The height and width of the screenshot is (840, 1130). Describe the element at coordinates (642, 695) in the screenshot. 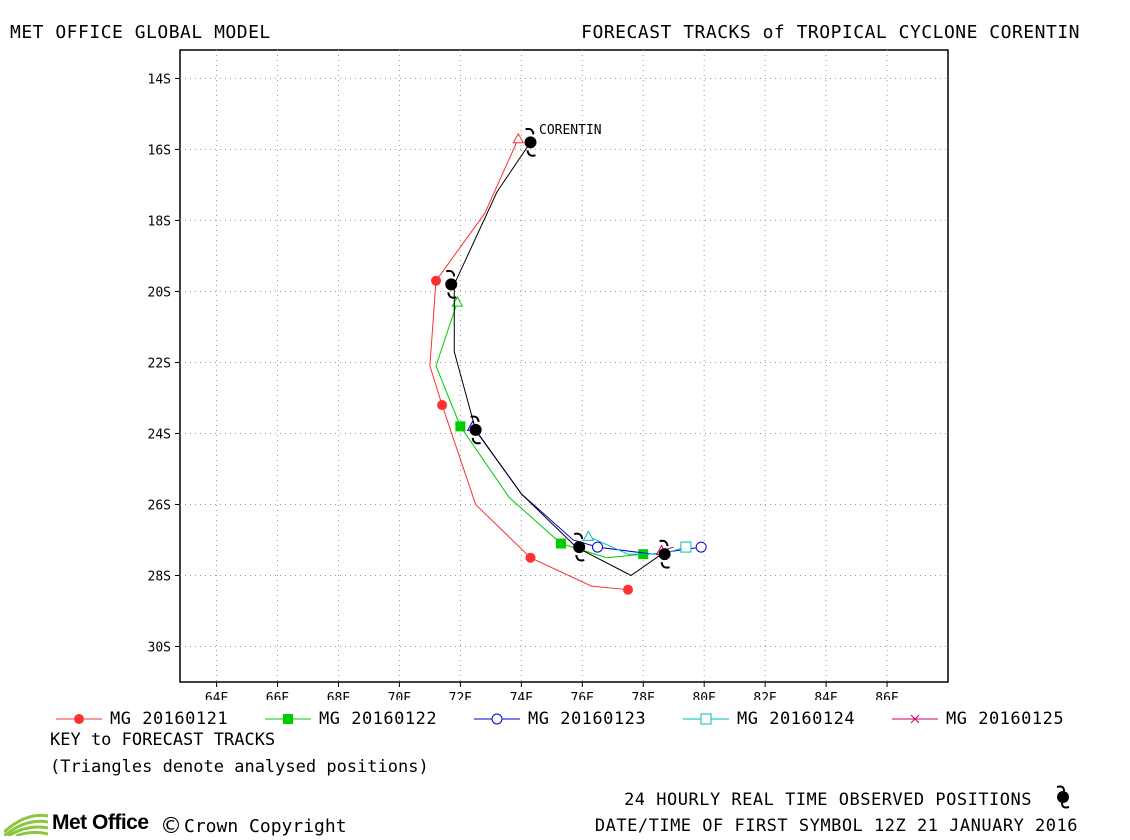

I see `lon-tick-label: 78E` at that location.